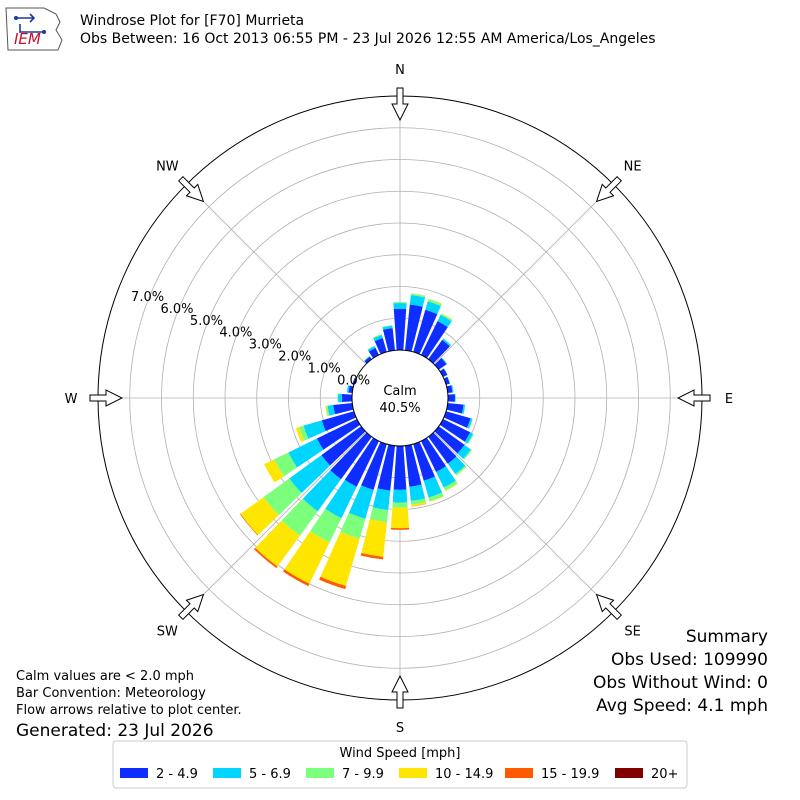 The image size is (800, 800). I want to click on legend-label: 2 - 4.9, so click(177, 774).